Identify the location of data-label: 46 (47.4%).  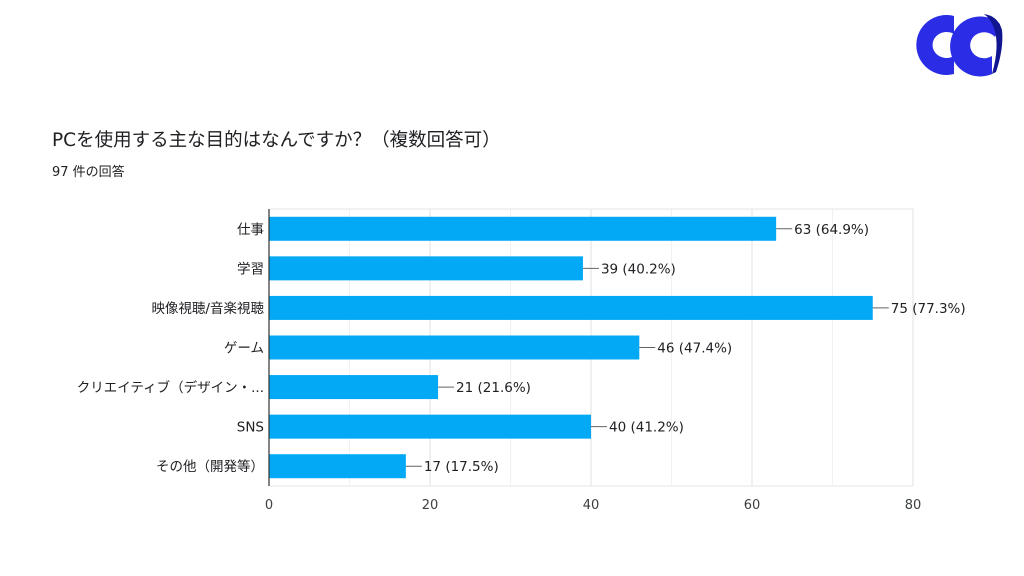
(694, 349).